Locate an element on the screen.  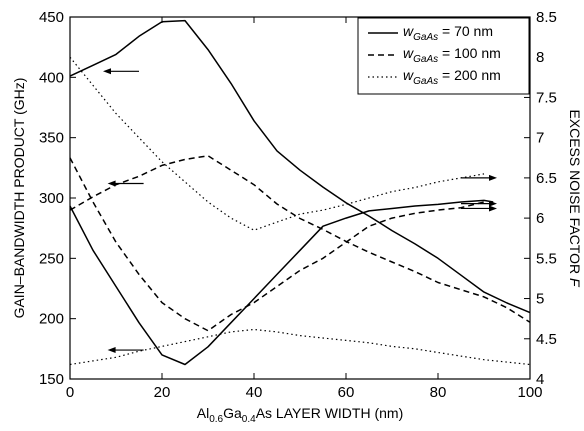
x-tick-label: 0 is located at coordinates (70, 392).